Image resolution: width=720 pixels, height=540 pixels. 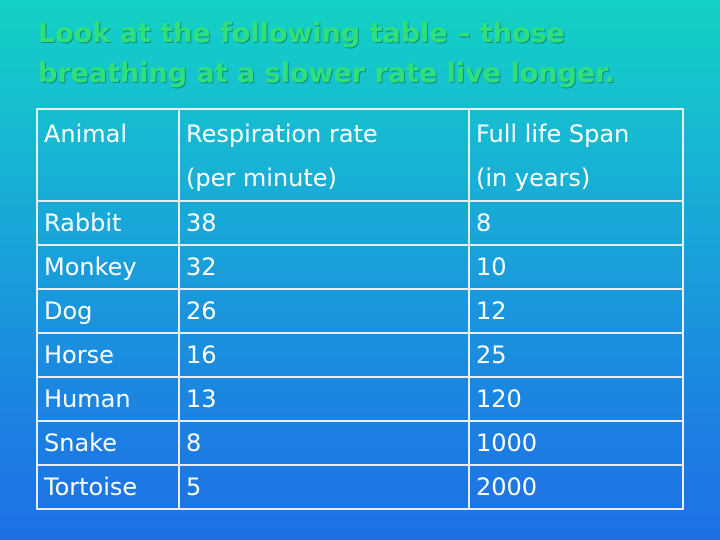 I want to click on cell-animal: Horse, so click(x=108, y=355).